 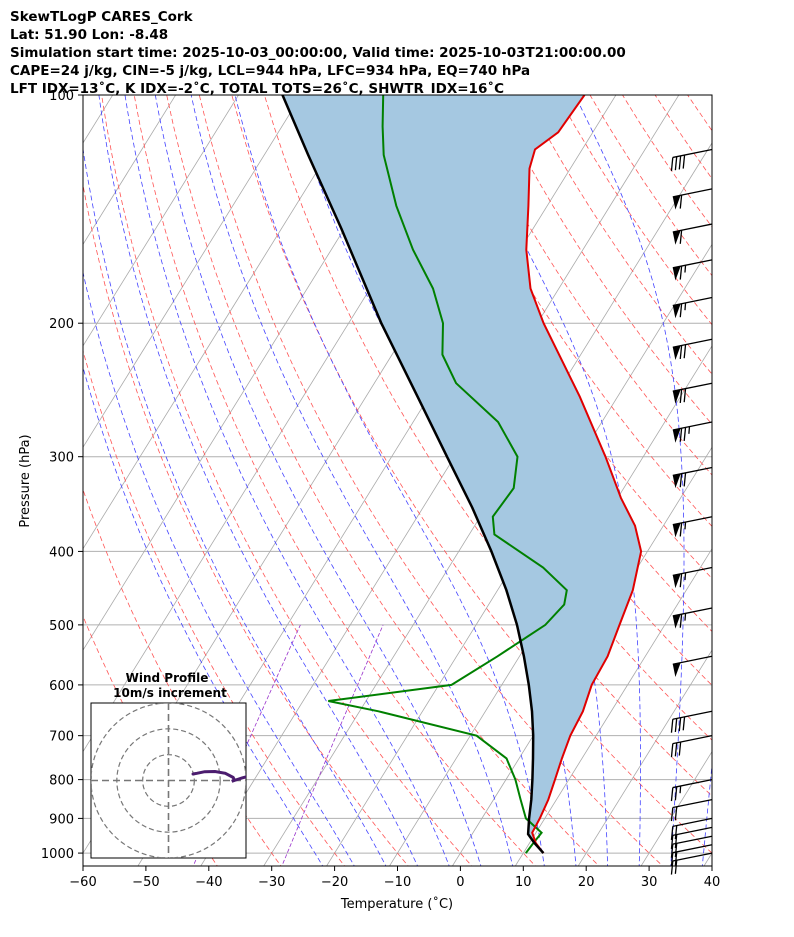 I want to click on y-tick-label: 1000, so click(x=57, y=854).